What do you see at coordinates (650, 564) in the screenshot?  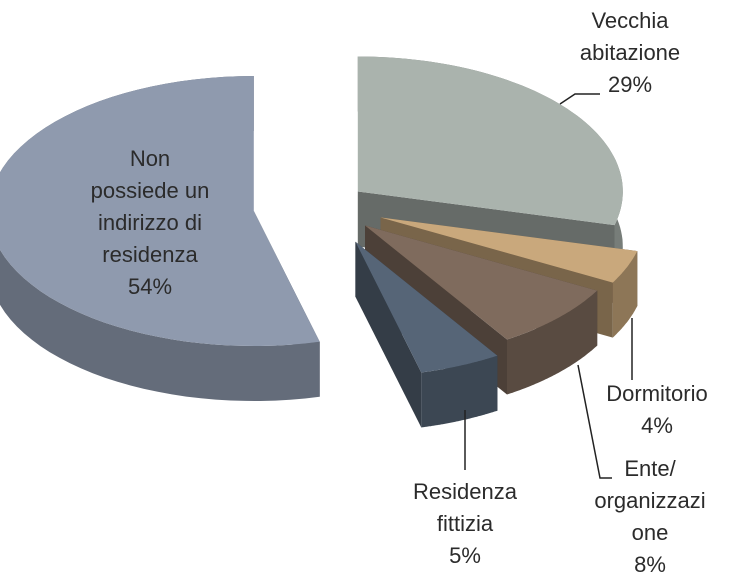 I see `value-label: 8%` at bounding box center [650, 564].